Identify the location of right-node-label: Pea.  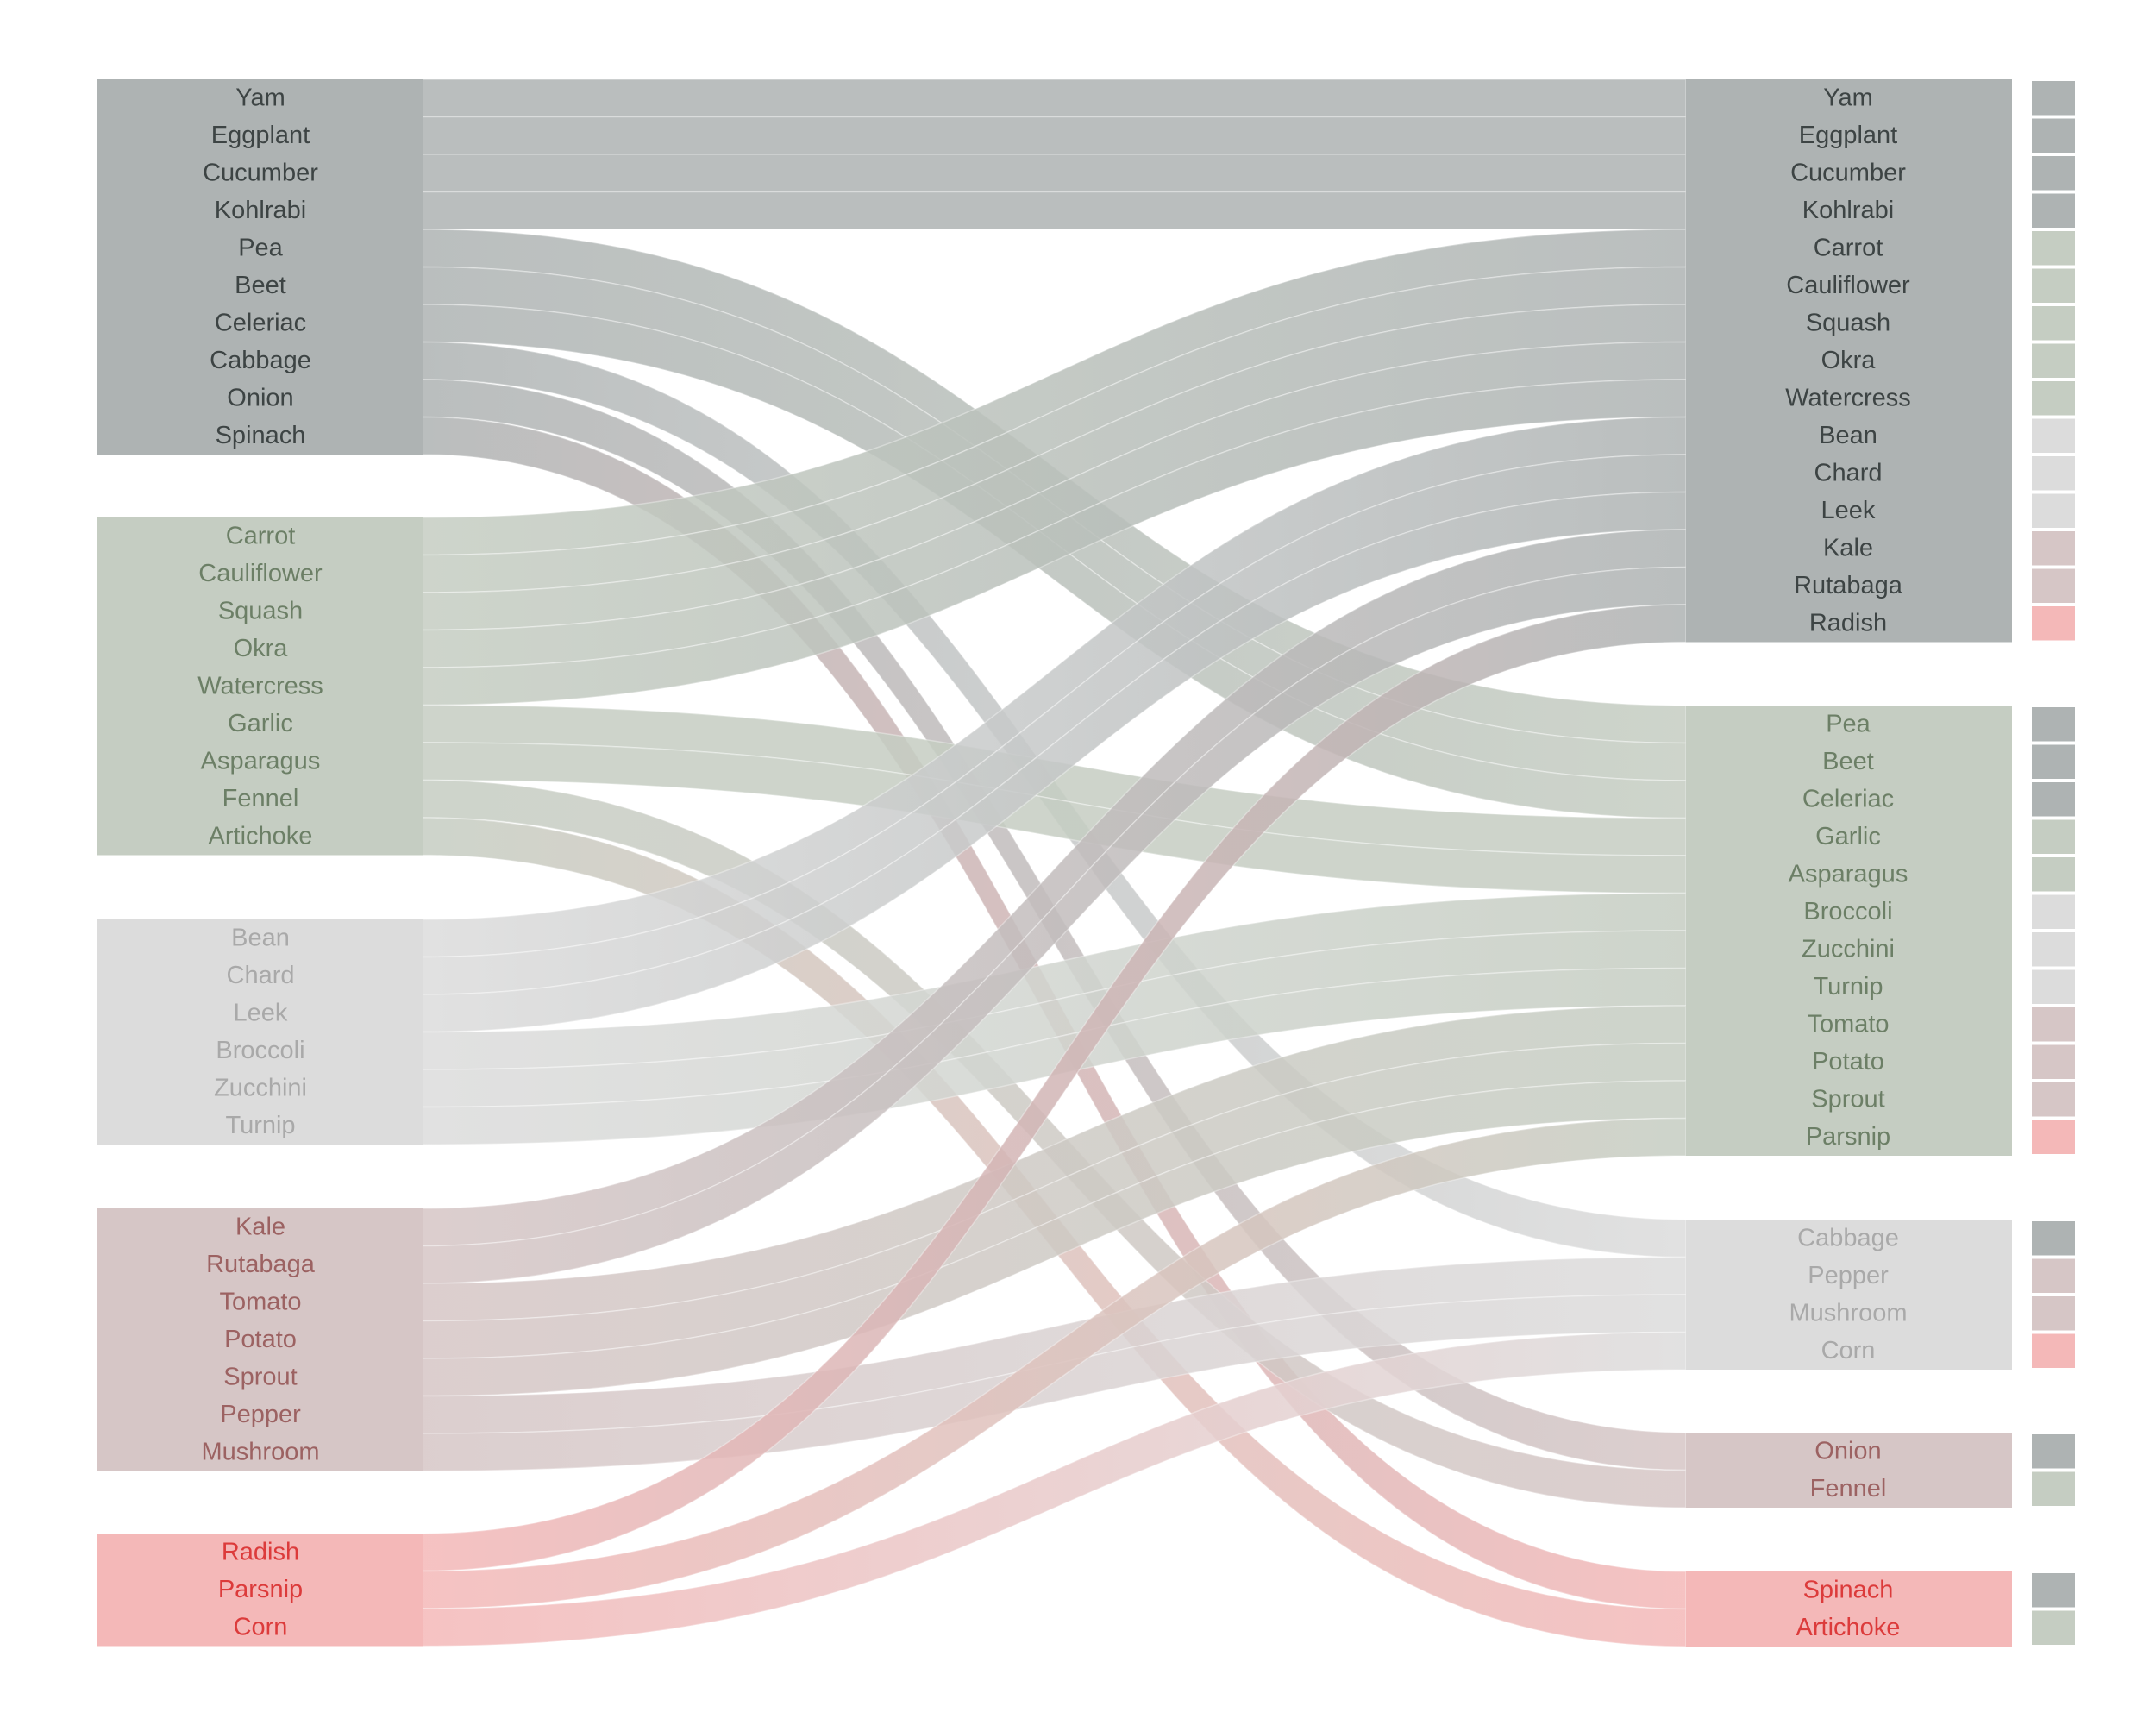
(1848, 724).